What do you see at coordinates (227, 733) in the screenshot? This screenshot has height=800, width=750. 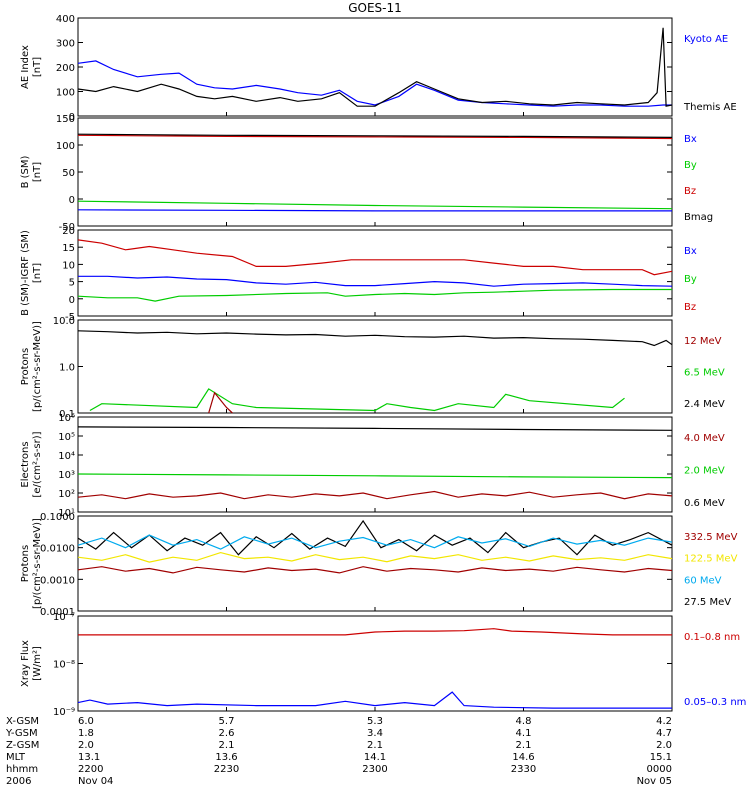 I see `x-axis-value: 2.6` at bounding box center [227, 733].